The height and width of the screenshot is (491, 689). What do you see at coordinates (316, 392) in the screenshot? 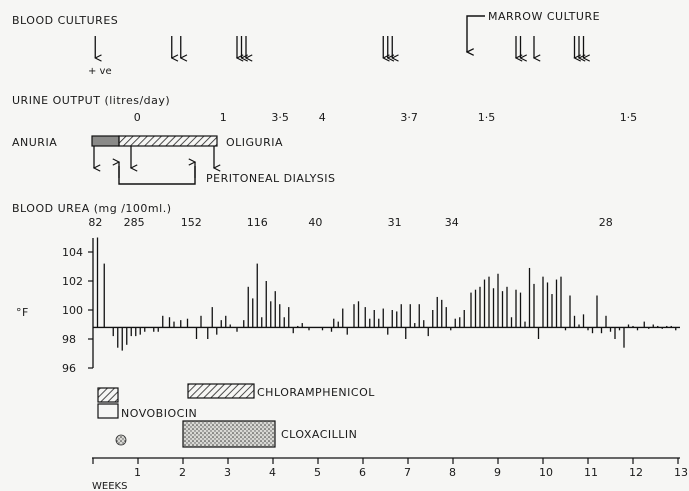
I see `chloramphenicol-label: CHLORAMPHENICOL` at bounding box center [316, 392].